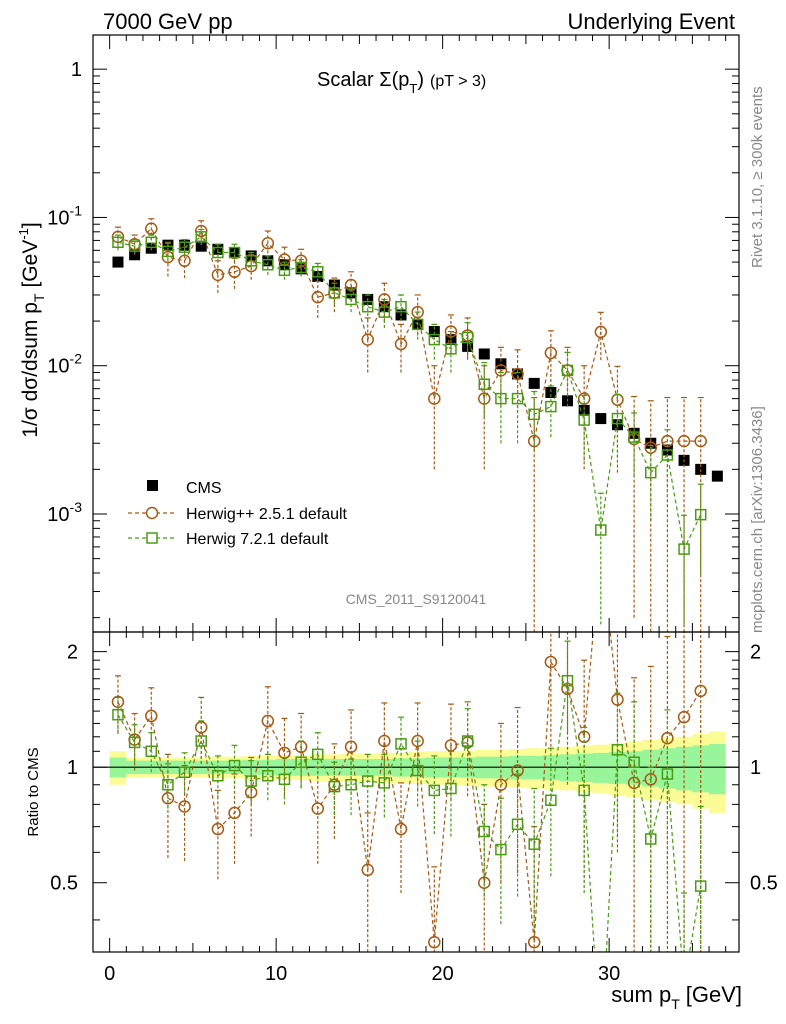 The width and height of the screenshot is (786, 1024). I want to click on ratio-y-tick-label: 0.5, so click(64, 884).